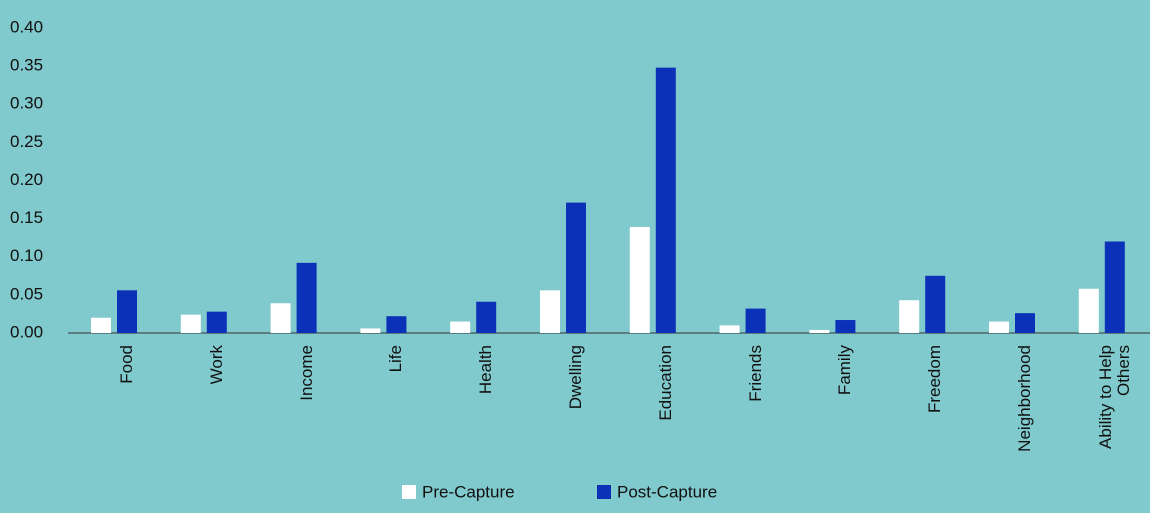 The image size is (1150, 513). Describe the element at coordinates (26, 65) in the screenshot. I see `y-tick-label: 0.35` at that location.